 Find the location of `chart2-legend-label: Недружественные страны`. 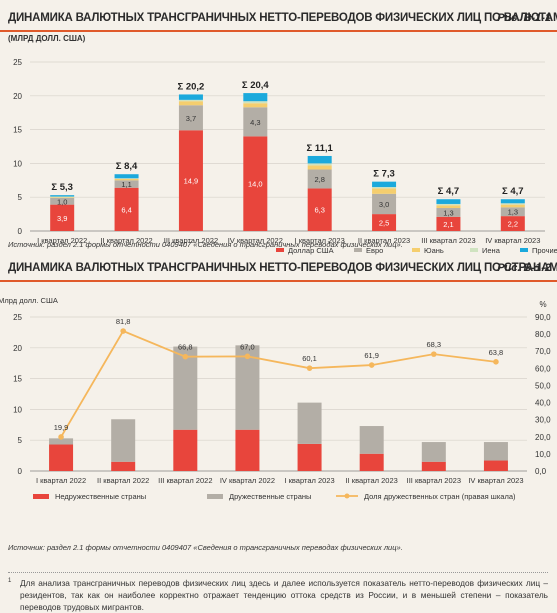

chart2-legend-label: Недружественные страны is located at coordinates (100, 496).